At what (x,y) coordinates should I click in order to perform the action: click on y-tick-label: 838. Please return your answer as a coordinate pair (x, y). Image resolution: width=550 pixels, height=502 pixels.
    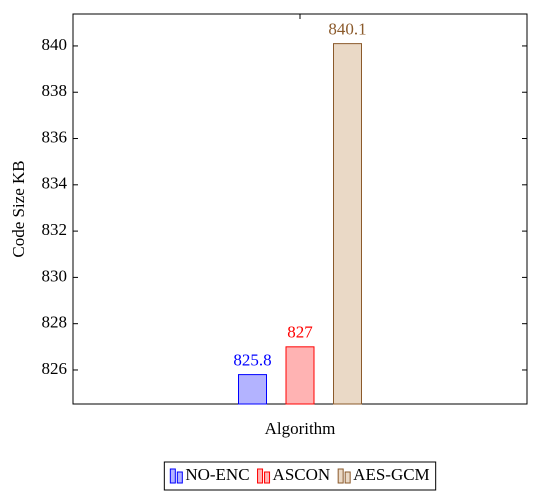
    Looking at the image, I should click on (55, 90).